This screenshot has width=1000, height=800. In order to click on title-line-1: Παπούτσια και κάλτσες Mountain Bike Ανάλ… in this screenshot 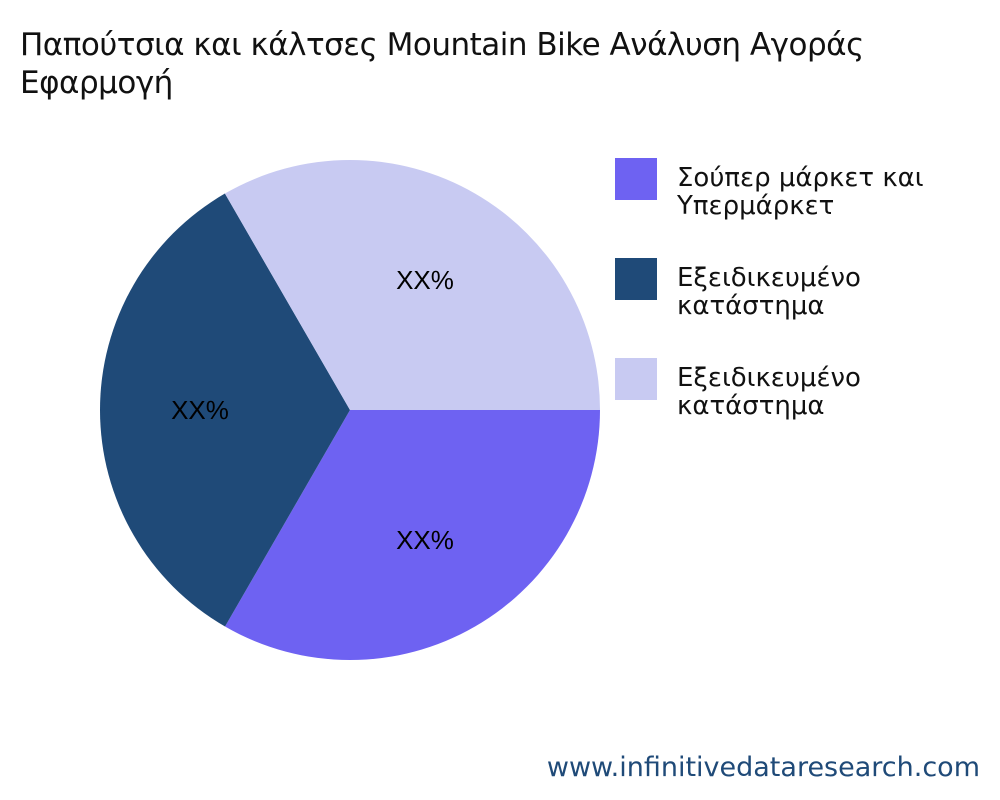, I will do `click(442, 45)`.